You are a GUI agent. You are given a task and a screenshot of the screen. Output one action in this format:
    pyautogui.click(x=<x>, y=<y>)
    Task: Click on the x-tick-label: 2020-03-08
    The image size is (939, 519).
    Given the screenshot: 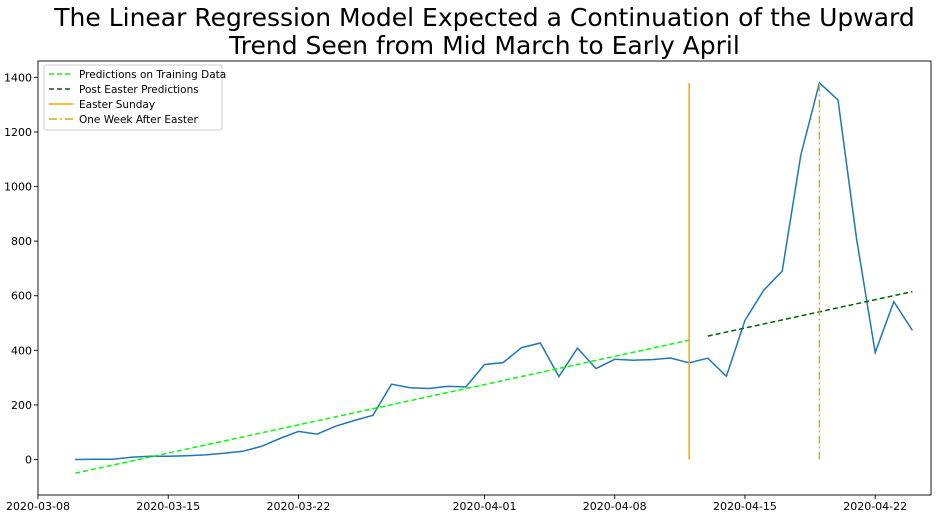 What is the action you would take?
    pyautogui.click(x=38, y=506)
    